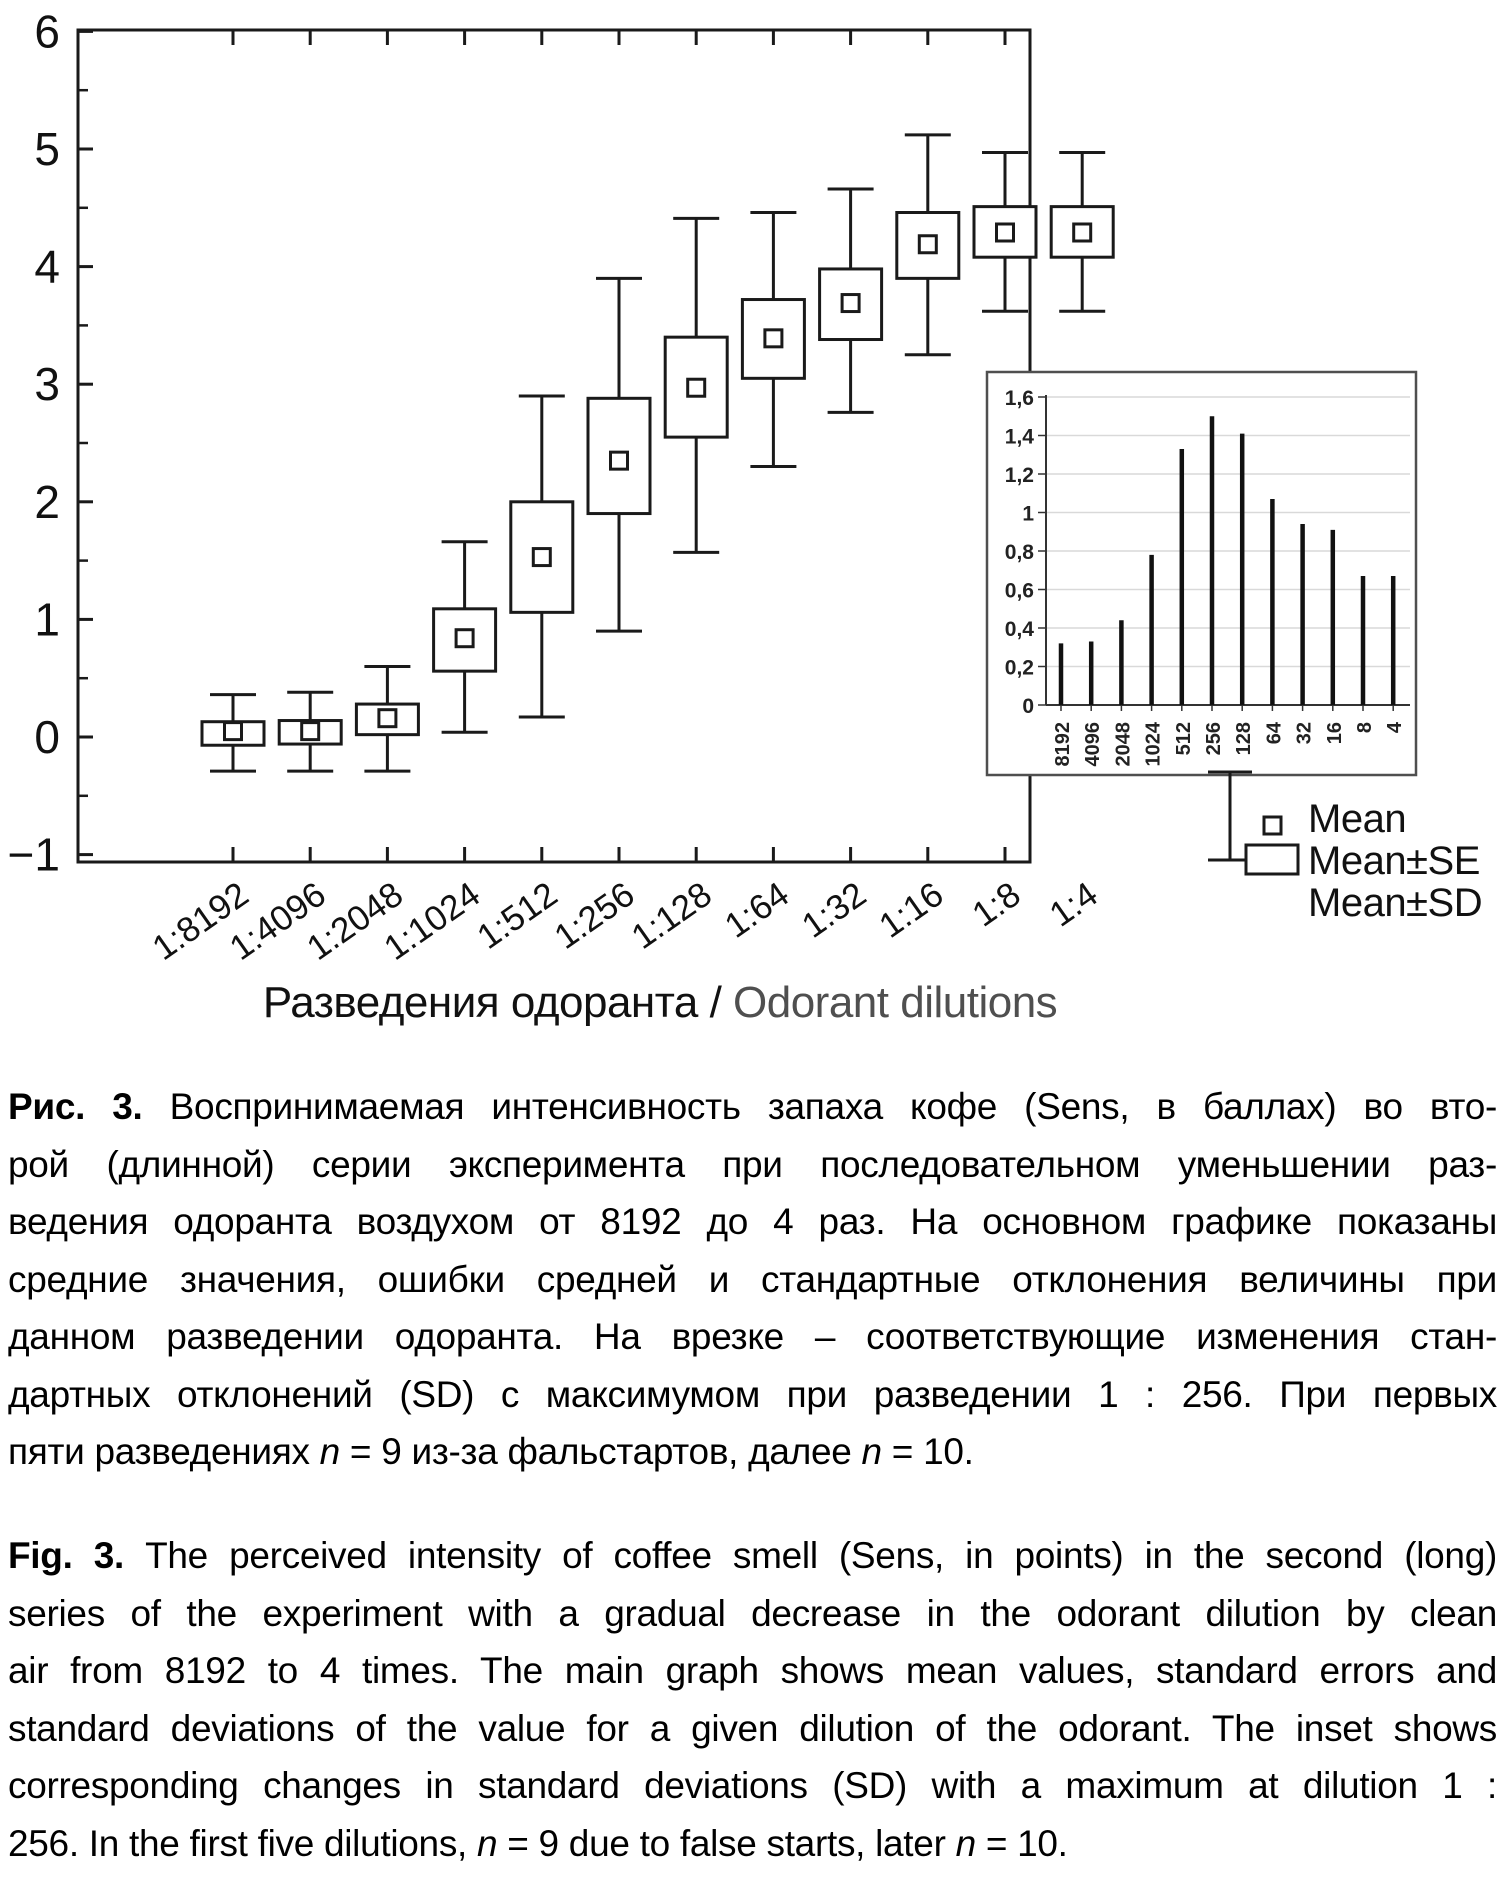  What do you see at coordinates (517, 916) in the screenshot?
I see `x-category-label: 1:512` at bounding box center [517, 916].